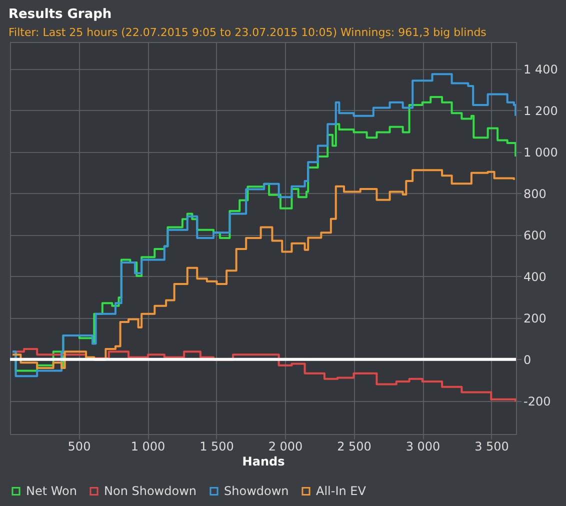  What do you see at coordinates (247, 32) in the screenshot?
I see `chart-subtitle: Filter: Last 25 hours (22.07.2015 9:05 to 23.07.2015 10:05) Winnings: 961,3 big blinds` at bounding box center [247, 32].